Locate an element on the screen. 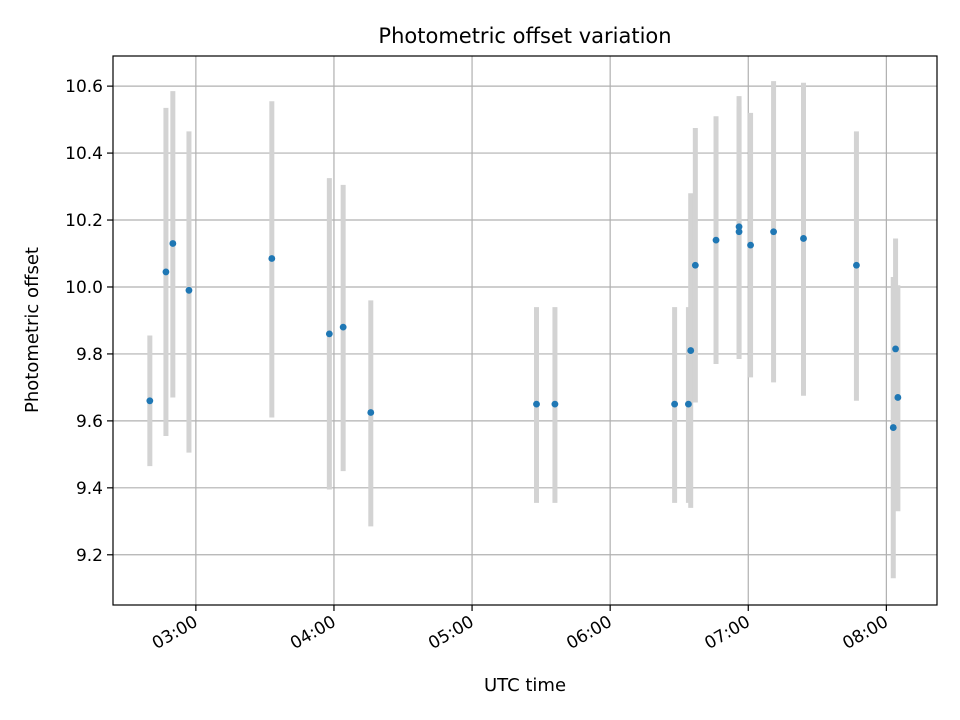 This screenshot has height=720, width=960. y-axis-title: Photometric offset is located at coordinates (32, 330).